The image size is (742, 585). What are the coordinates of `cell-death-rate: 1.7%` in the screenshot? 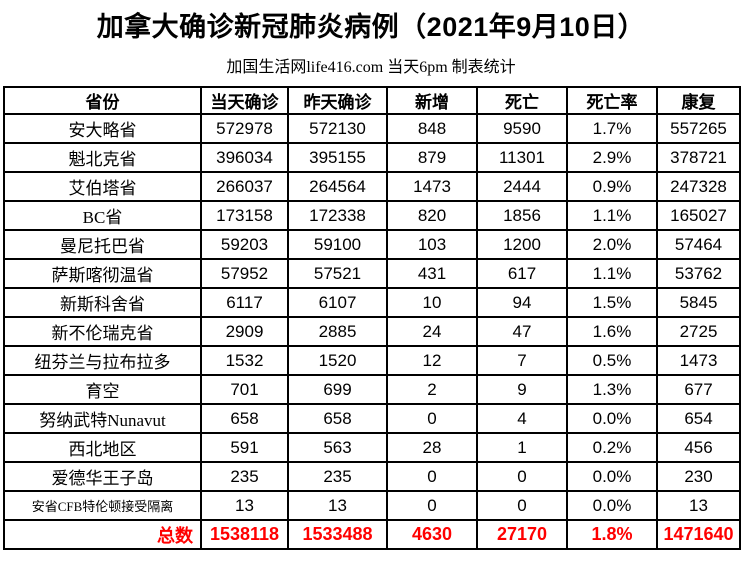 It's located at (612, 128).